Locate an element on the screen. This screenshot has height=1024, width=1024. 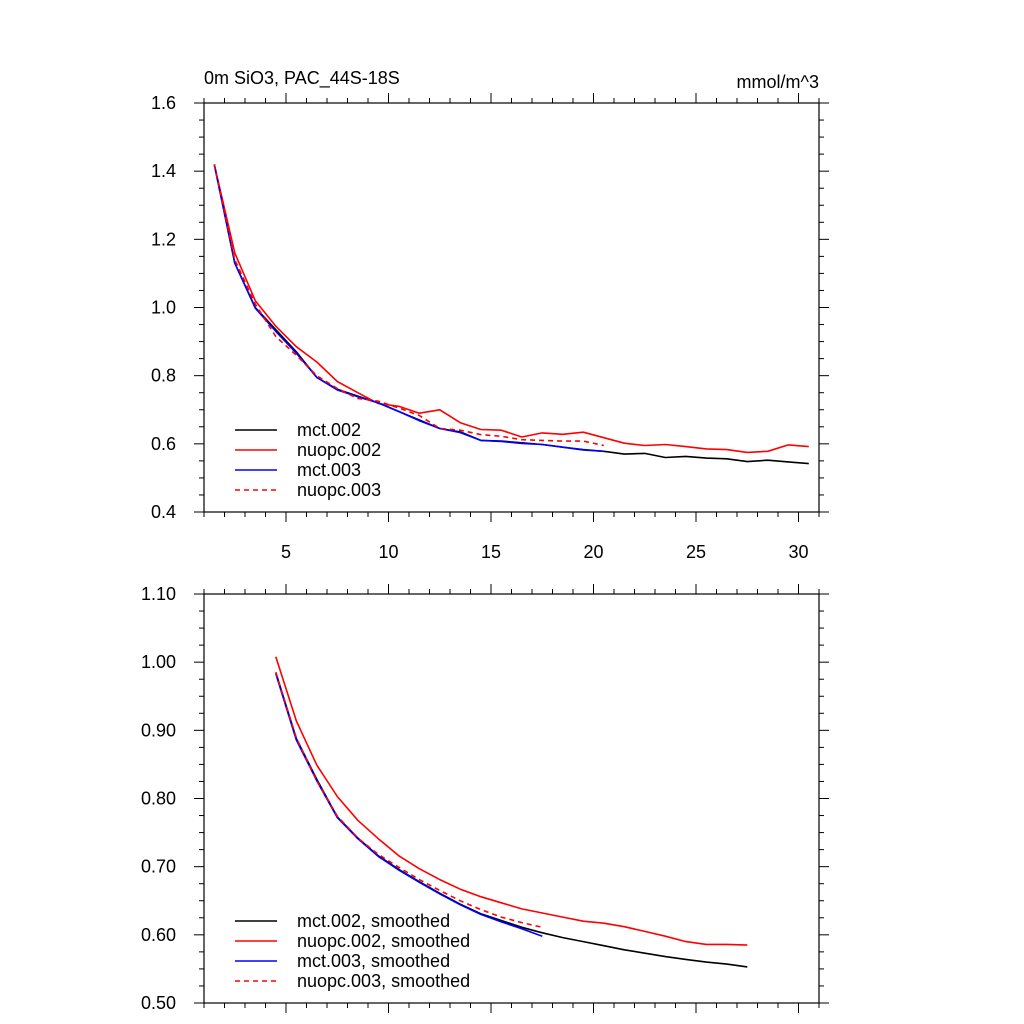
y-tick-label: 0.4 is located at coordinates (163, 512).